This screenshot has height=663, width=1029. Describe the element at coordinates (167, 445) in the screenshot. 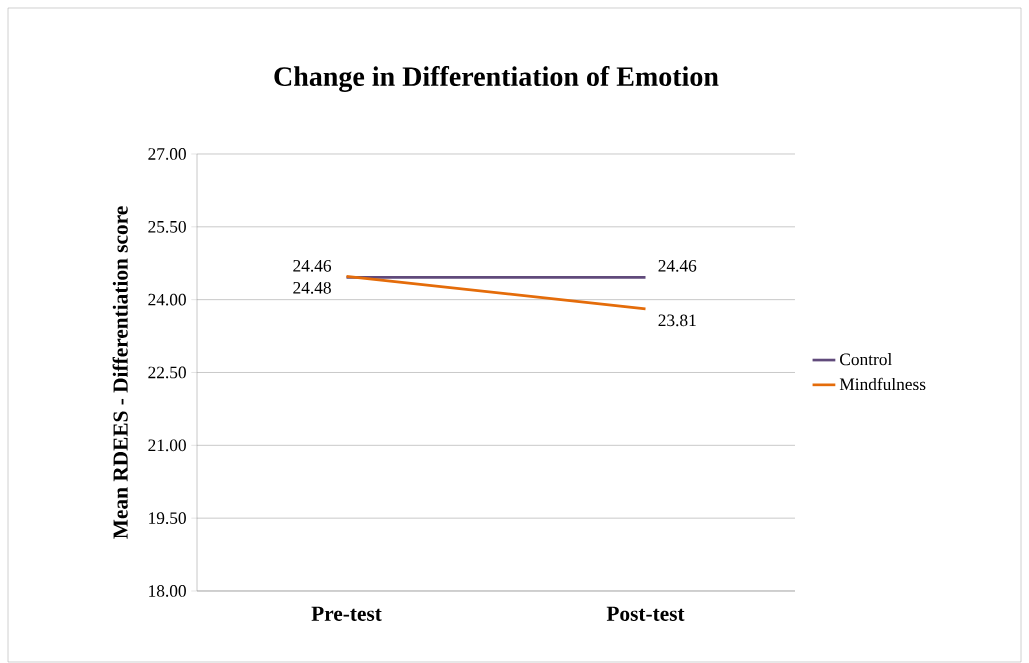

I see `y-tick-label: 21.00` at that location.